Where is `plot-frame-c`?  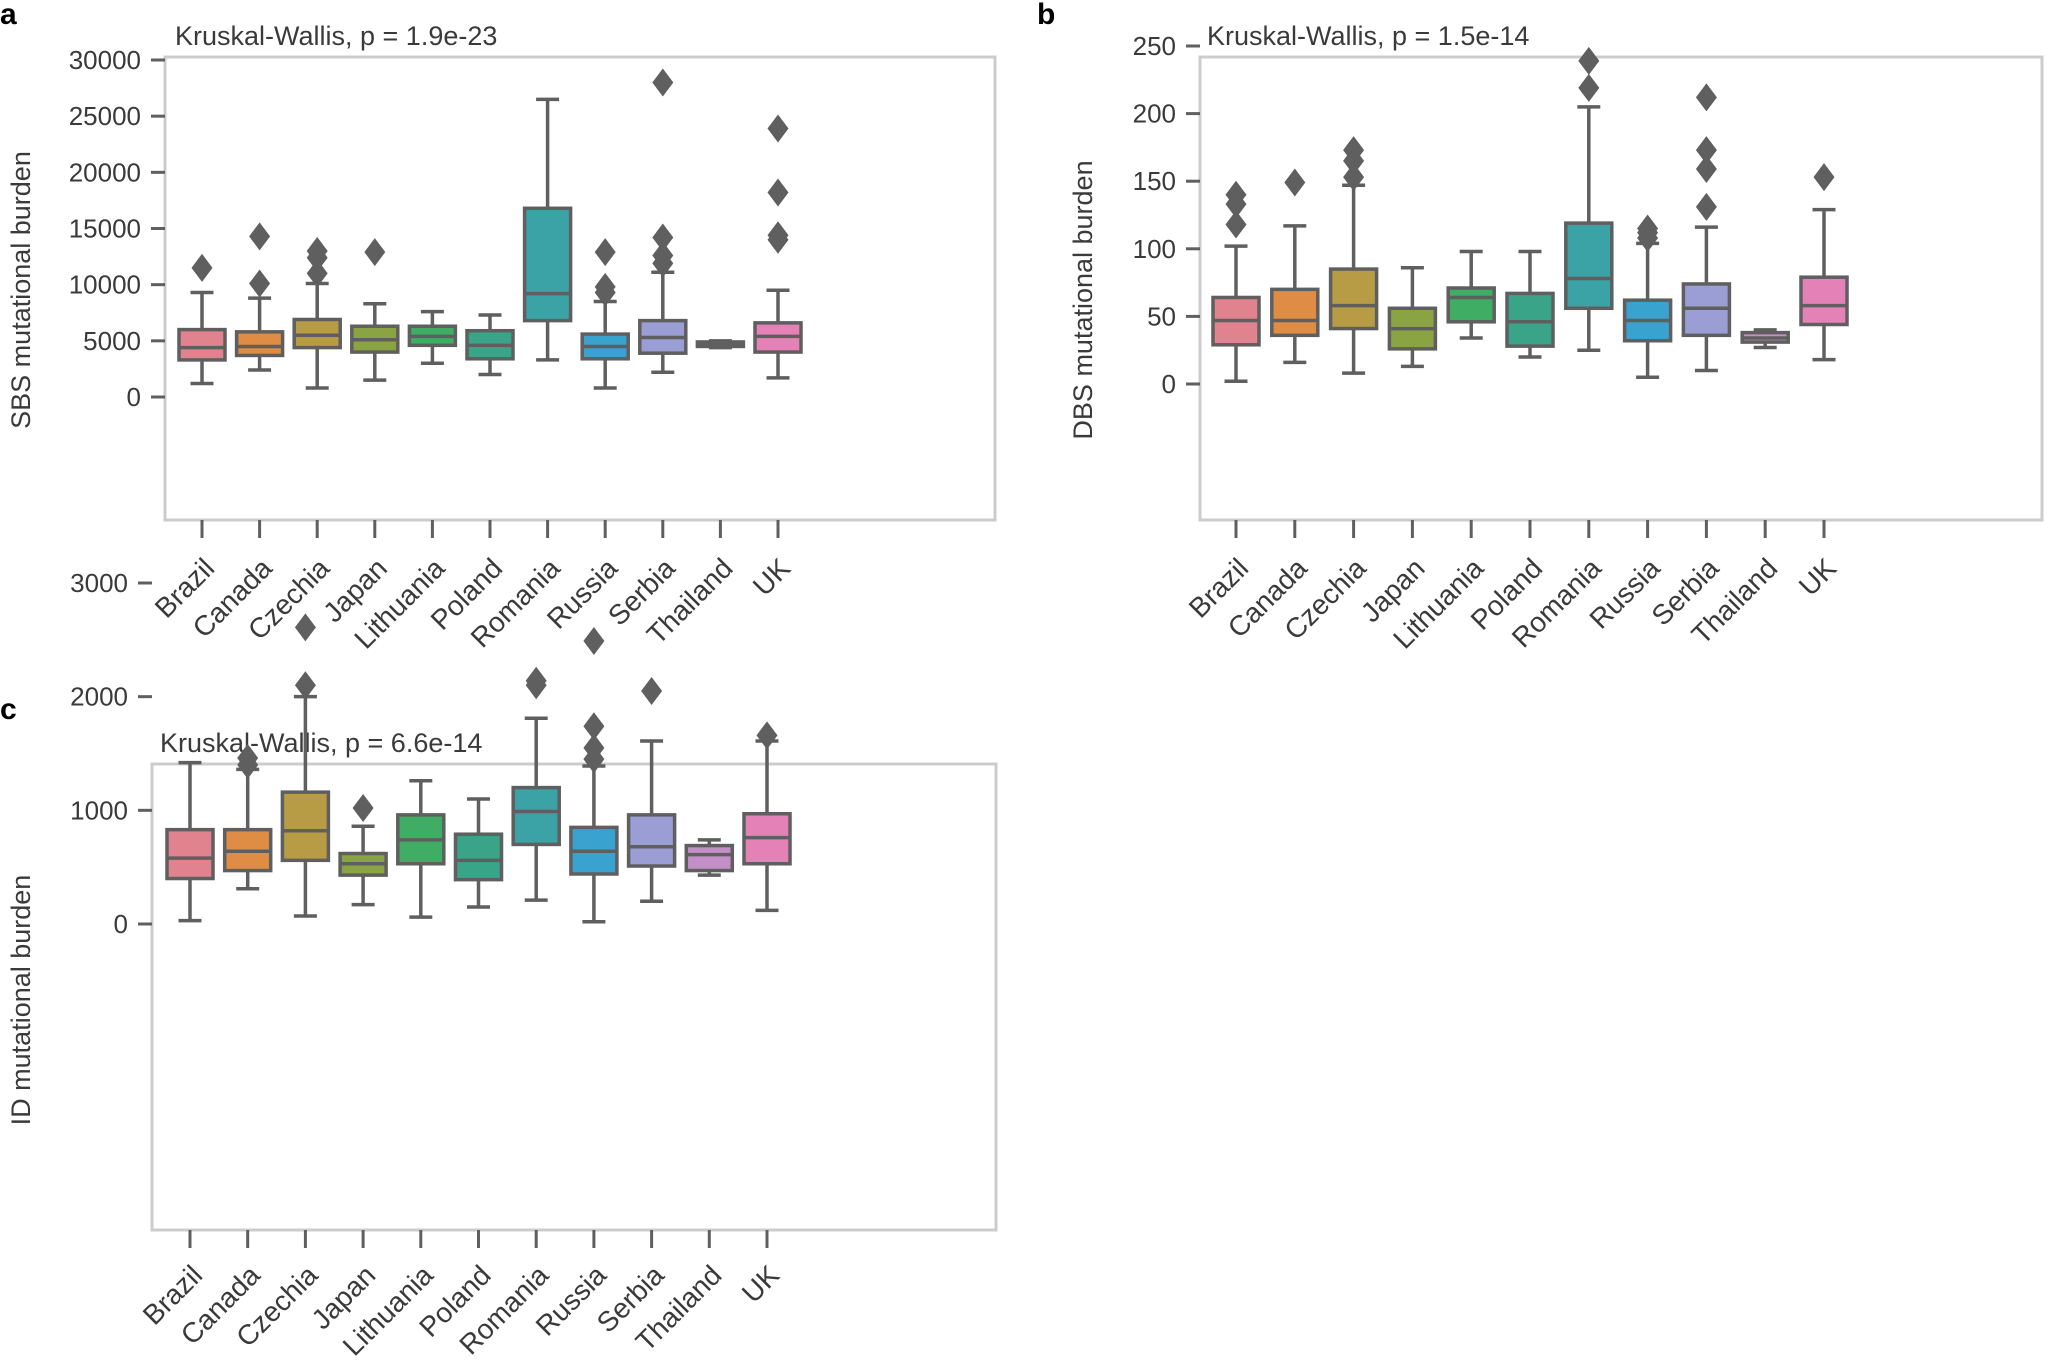
plot-frame-c is located at coordinates (574, 997).